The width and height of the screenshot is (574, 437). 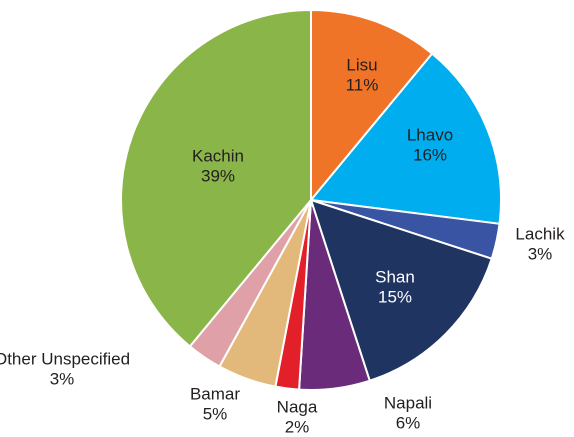 What do you see at coordinates (361, 64) in the screenshot?
I see `slice-label: Lisu` at bounding box center [361, 64].